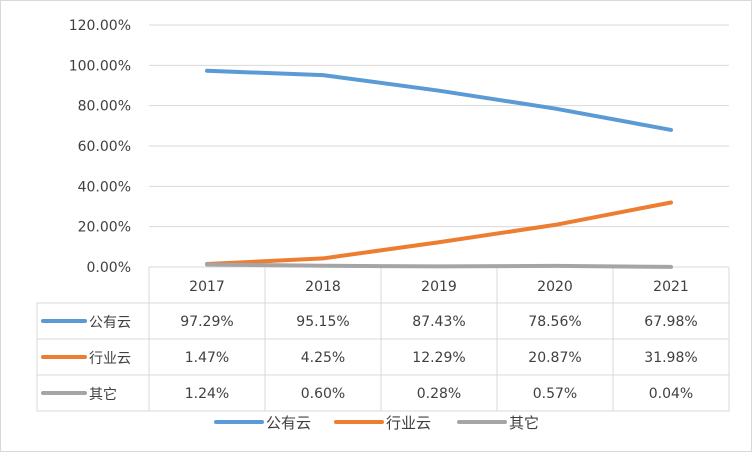  Describe the element at coordinates (671, 394) in the screenshot. I see `table-data-label: 0.04%` at that location.